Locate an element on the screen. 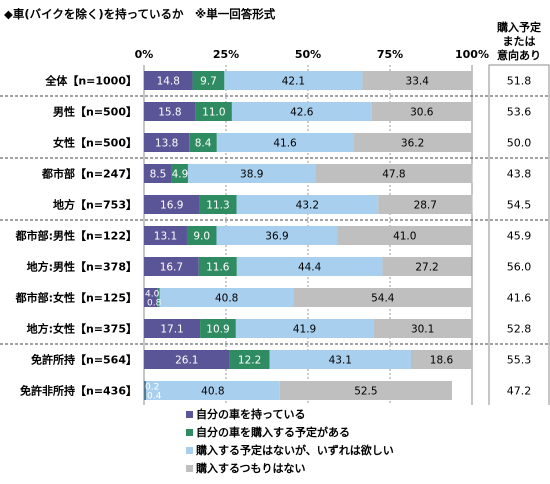  data-label: 27.2 is located at coordinates (426, 268).